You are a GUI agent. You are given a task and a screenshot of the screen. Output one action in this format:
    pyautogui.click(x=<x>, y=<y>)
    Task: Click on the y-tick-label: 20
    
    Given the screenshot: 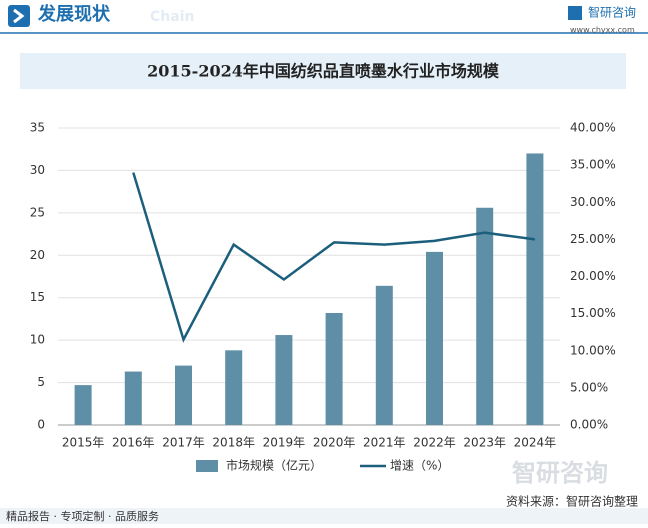 What is the action you would take?
    pyautogui.click(x=37, y=255)
    